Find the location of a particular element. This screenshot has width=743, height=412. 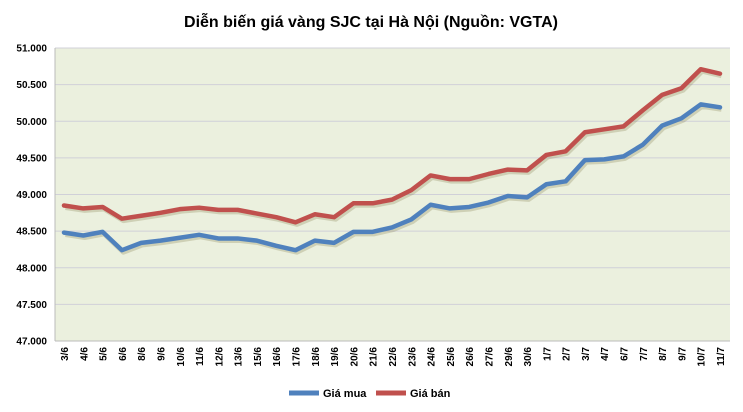

x-tick-label: 29/6 is located at coordinates (509, 357).